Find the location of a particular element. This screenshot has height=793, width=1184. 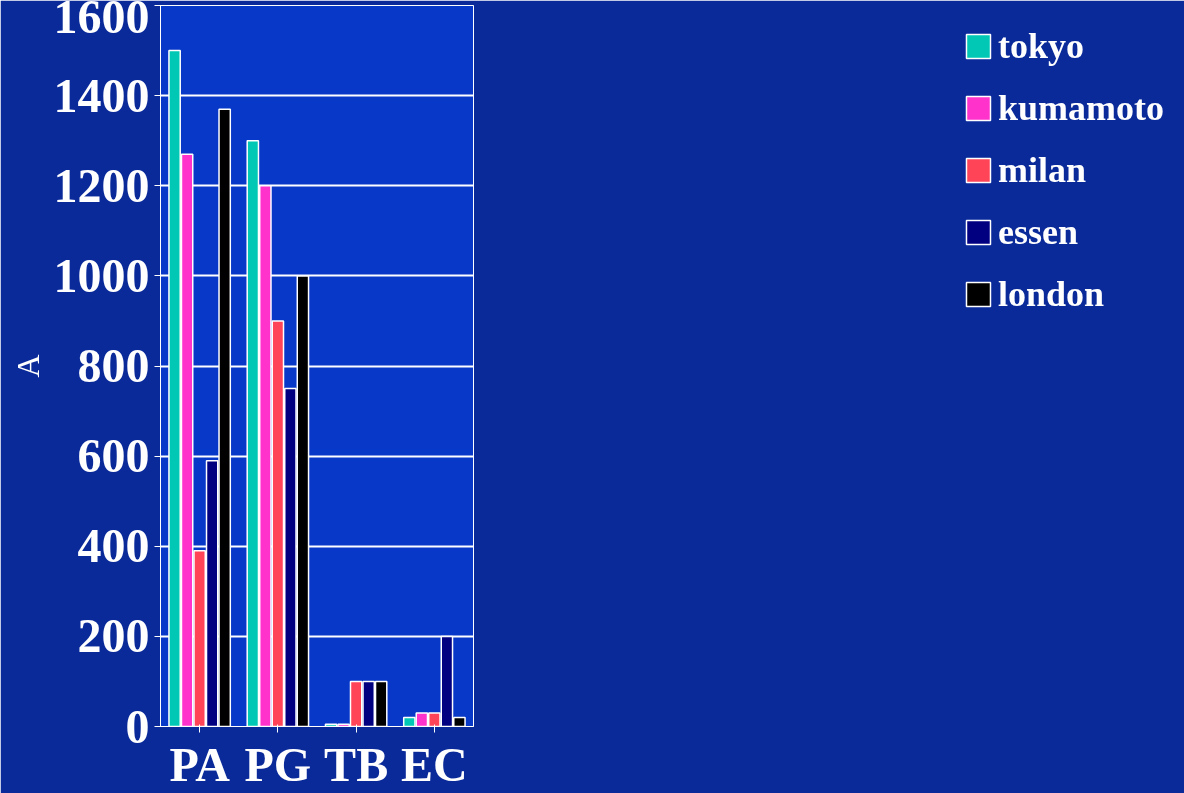

y-tick-label: 600 is located at coordinates (113, 456).